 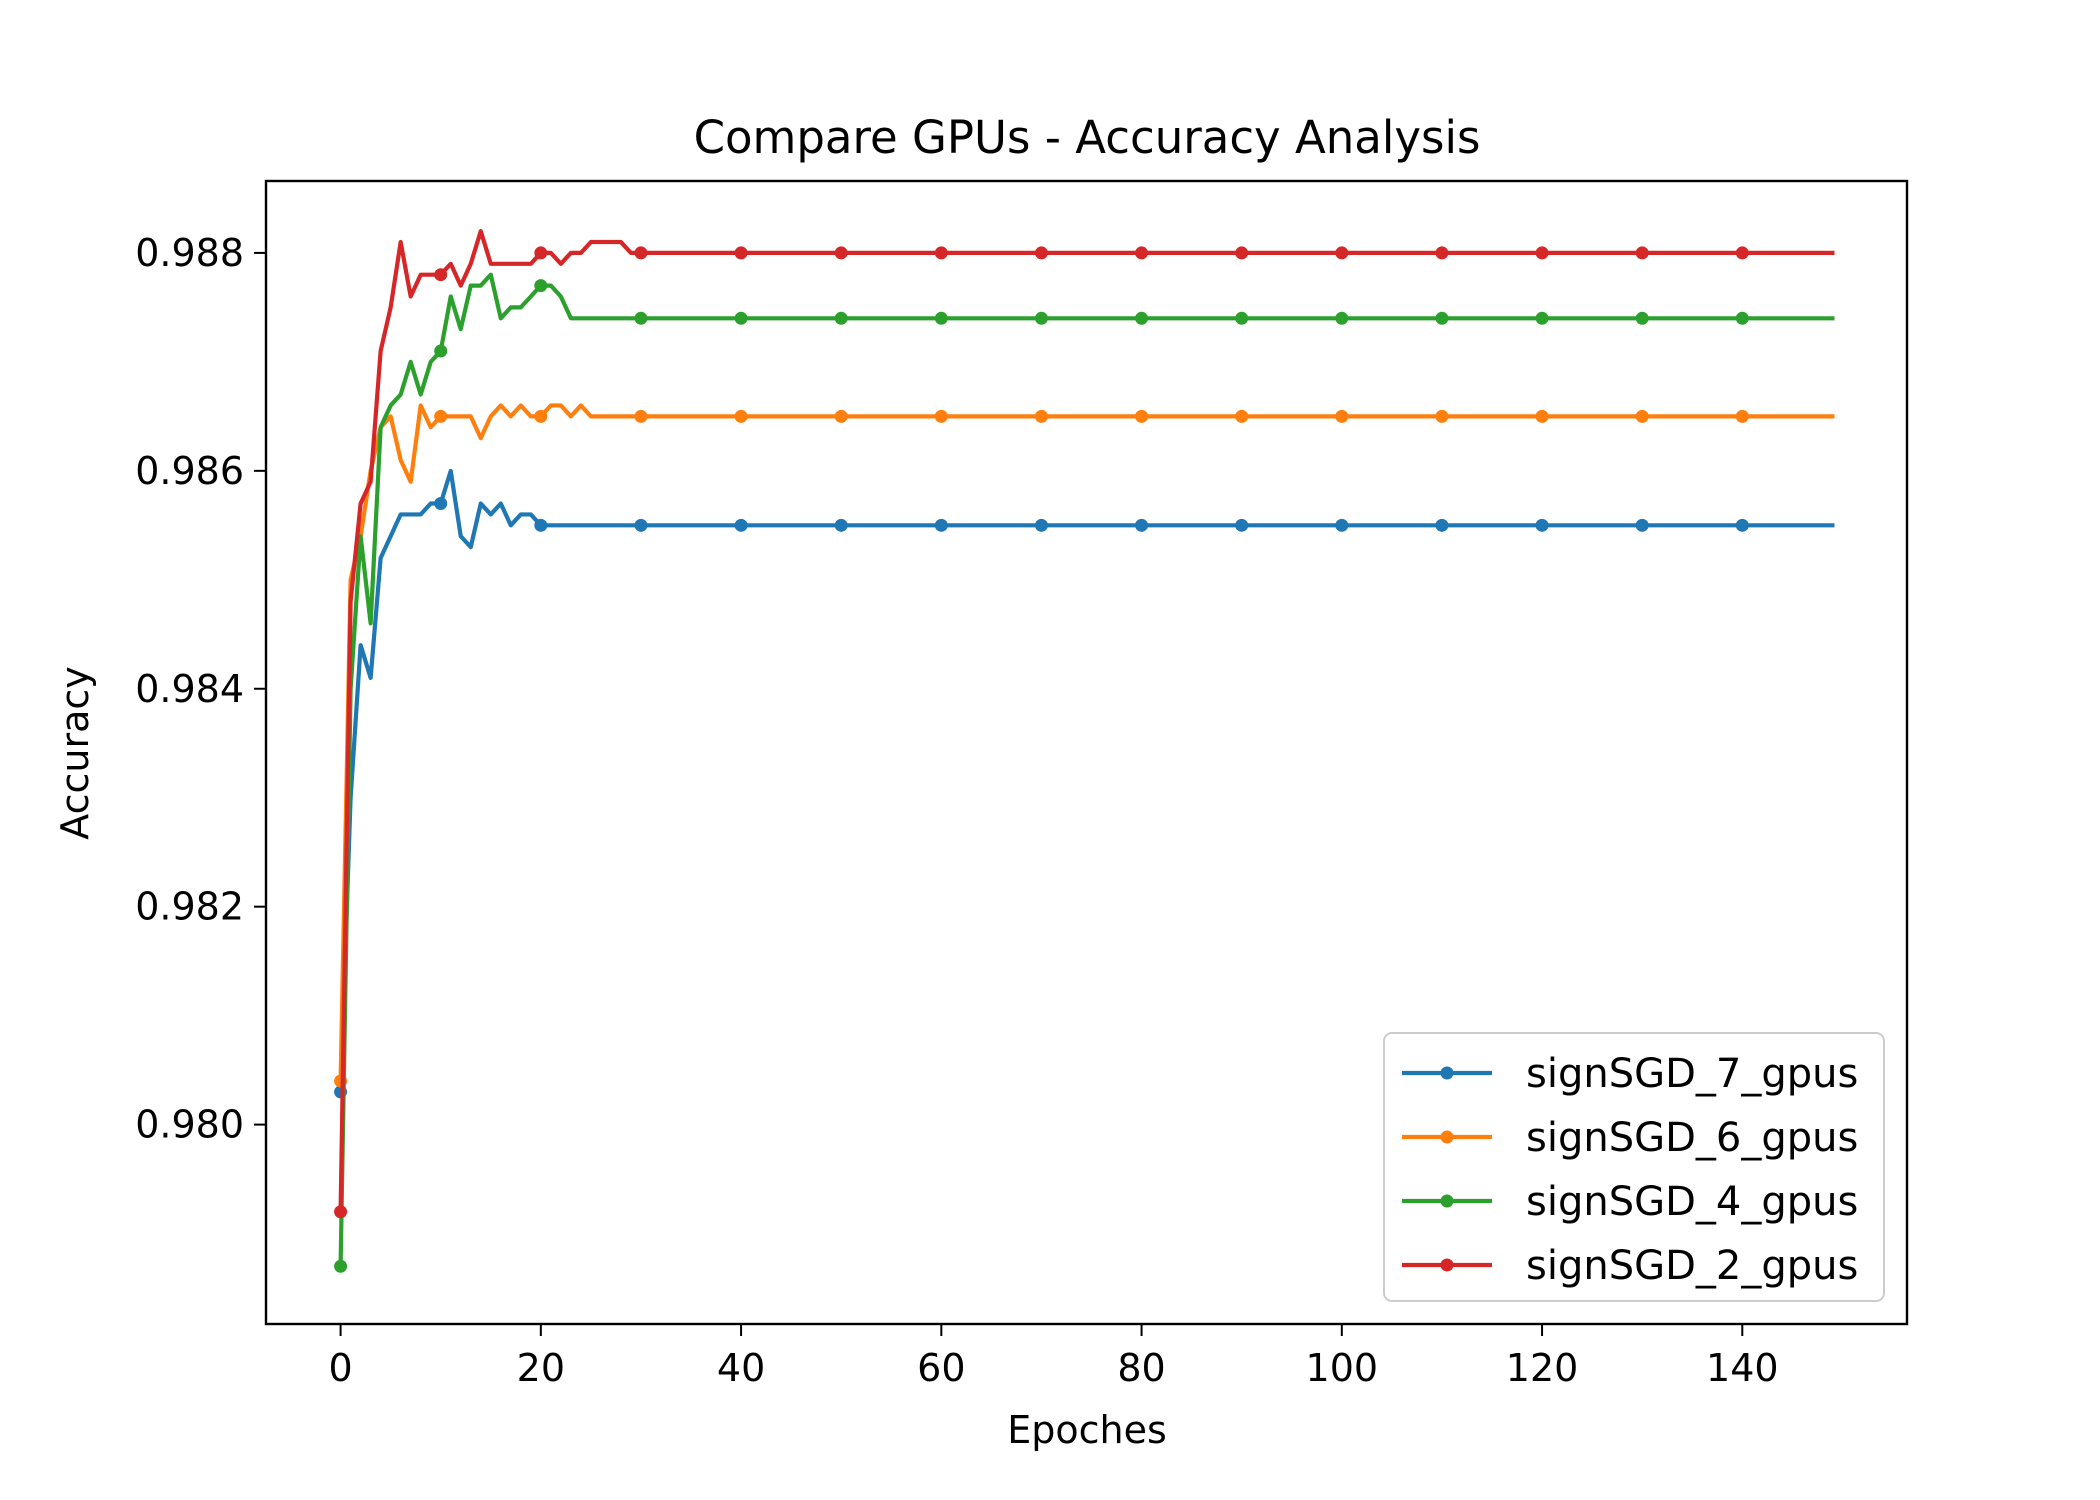 What do you see at coordinates (1342, 1368) in the screenshot?
I see `x-tick-label: 100` at bounding box center [1342, 1368].